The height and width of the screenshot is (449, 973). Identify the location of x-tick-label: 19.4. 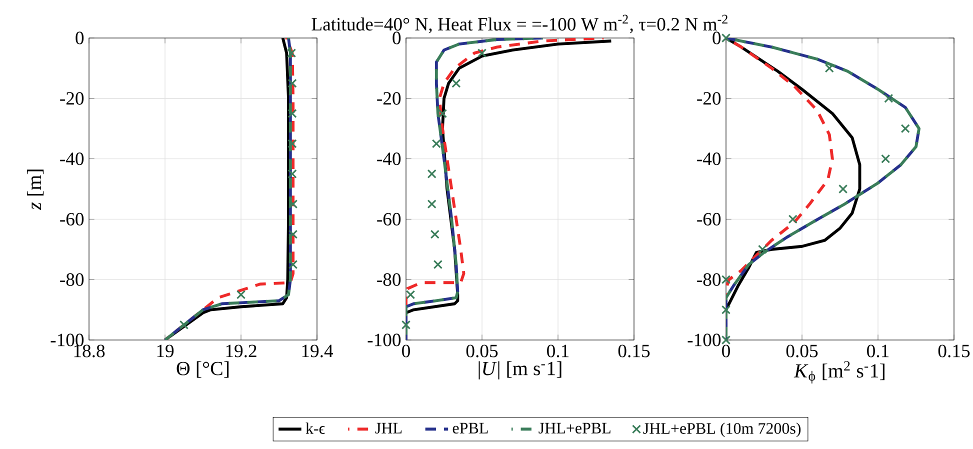
(318, 351).